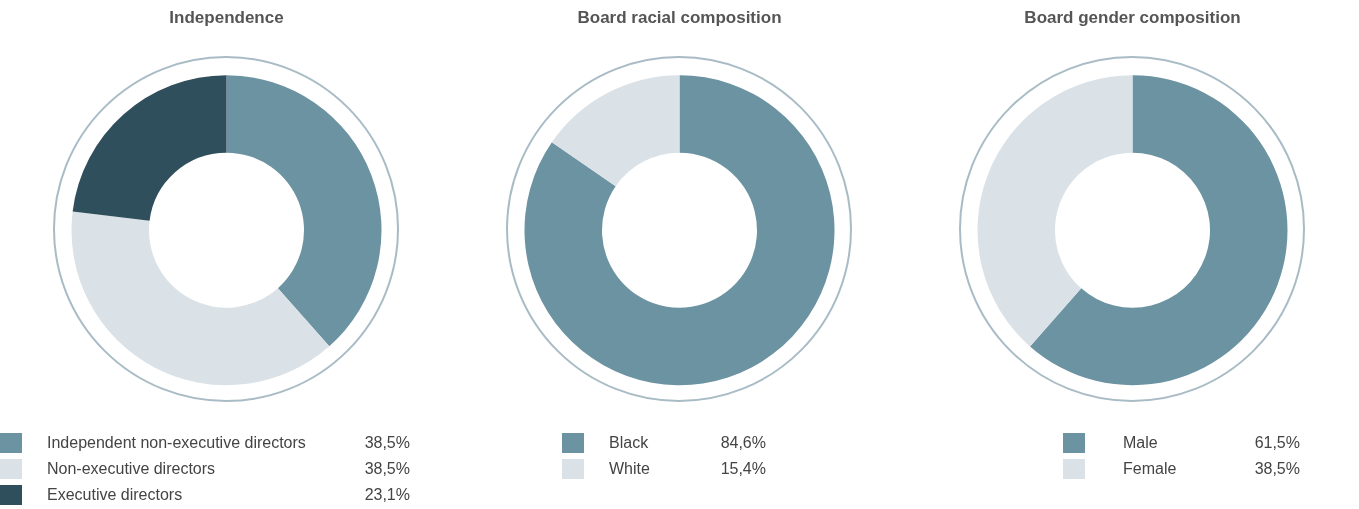  I want to click on legend-label: Independent non-executive directors, so click(176, 443).